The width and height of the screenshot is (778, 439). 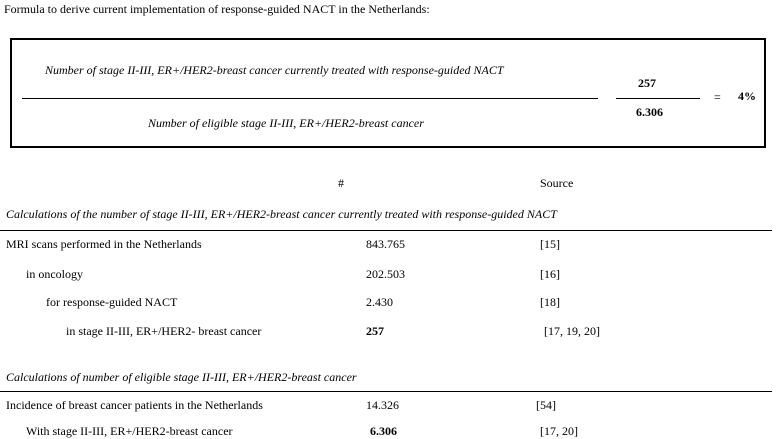 What do you see at coordinates (104, 244) in the screenshot?
I see `table-row-label: MRI scans performed in the Netherlands` at bounding box center [104, 244].